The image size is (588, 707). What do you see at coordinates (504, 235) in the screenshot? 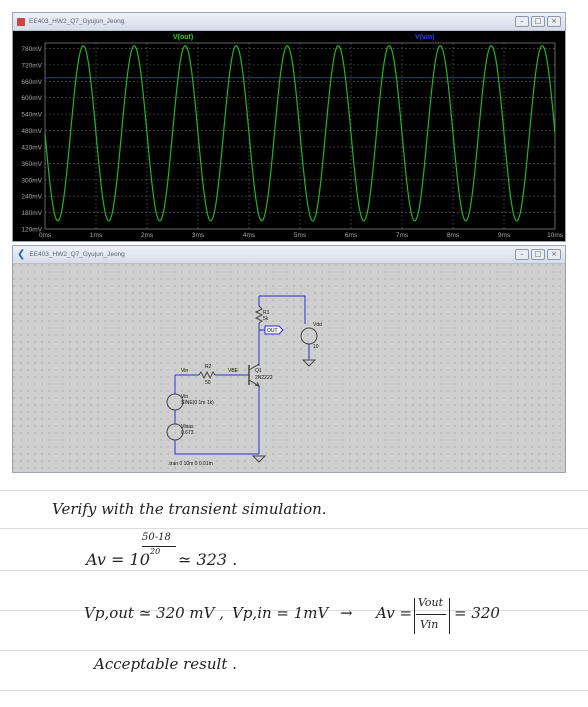
I see `x-tick-label: 9ms` at bounding box center [504, 235].